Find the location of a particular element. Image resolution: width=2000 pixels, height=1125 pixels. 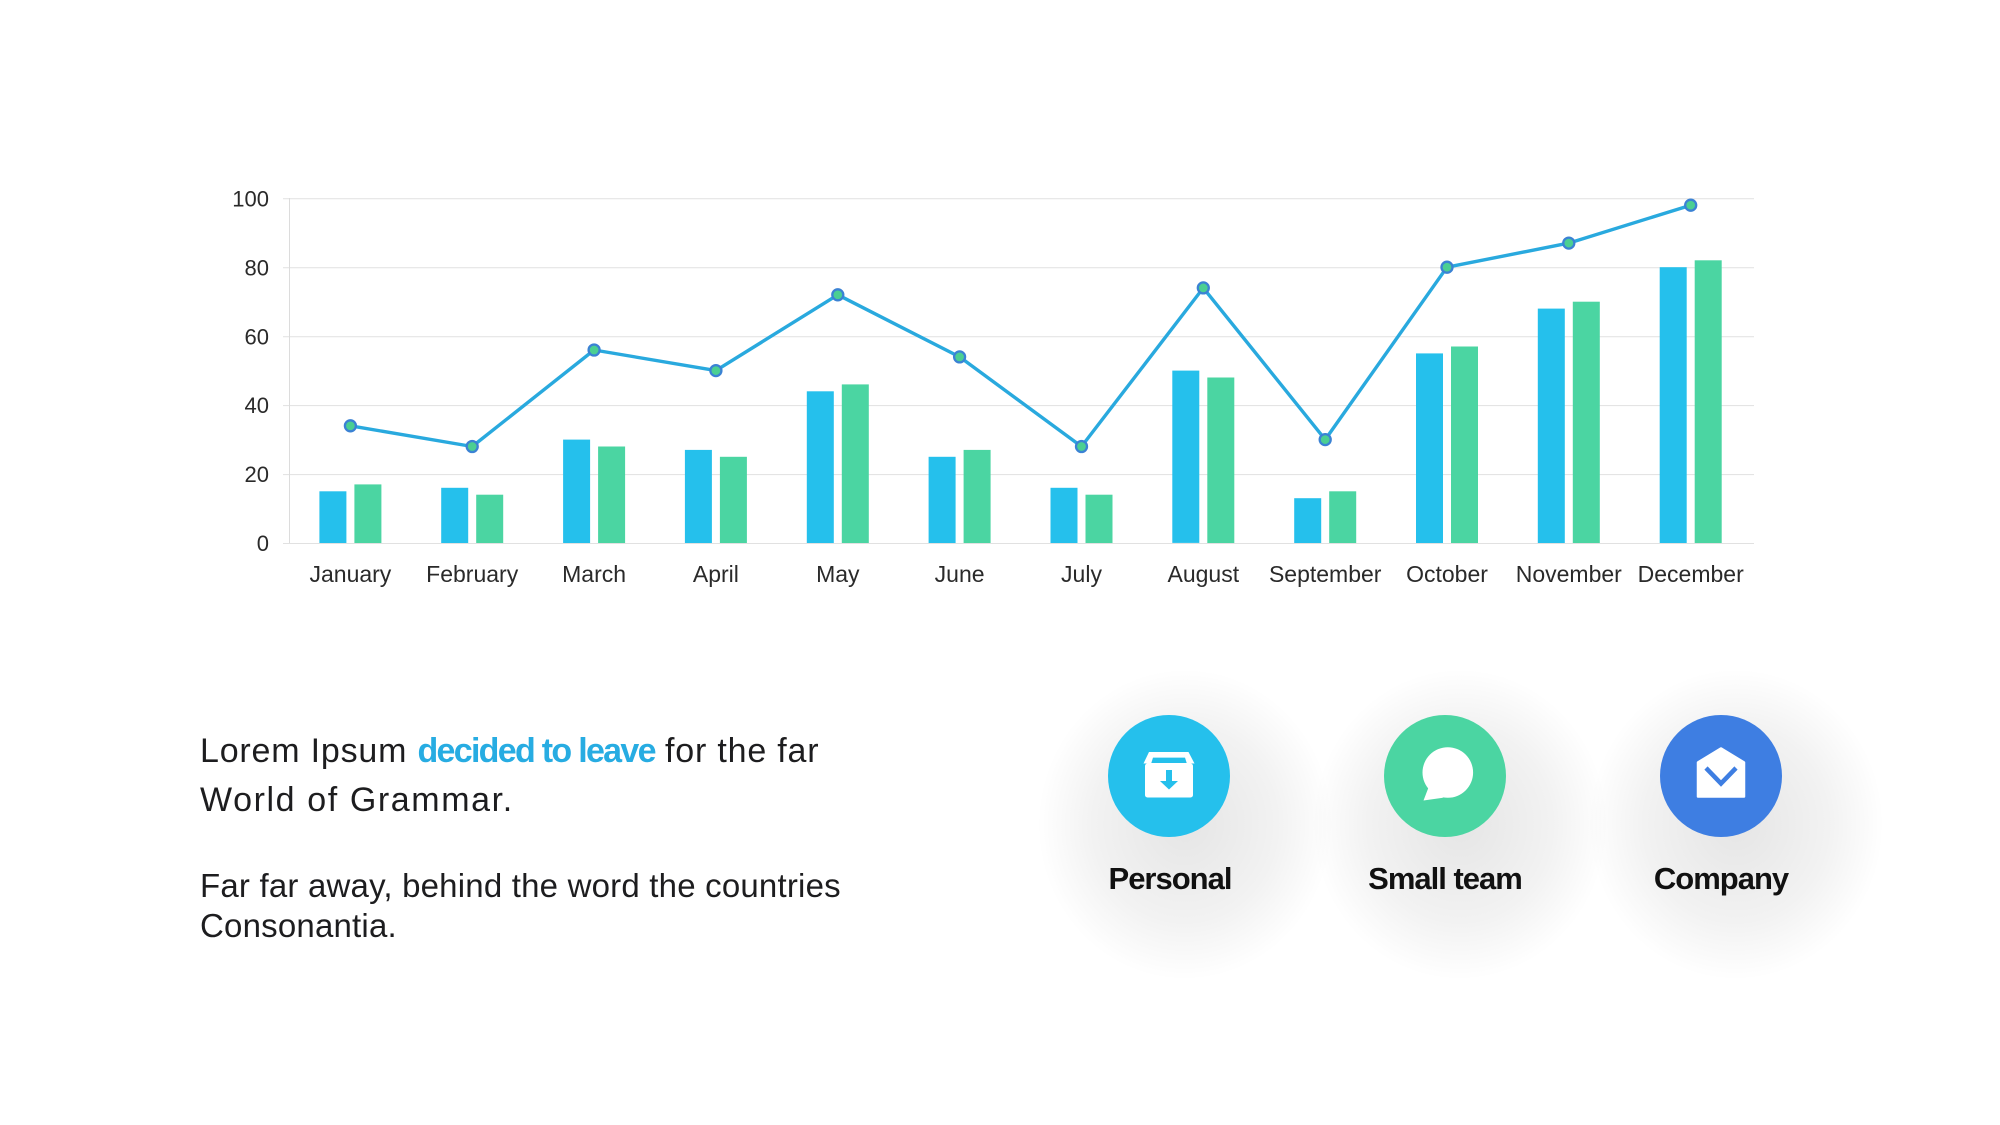

svg-text: April is located at coordinates (716, 574).